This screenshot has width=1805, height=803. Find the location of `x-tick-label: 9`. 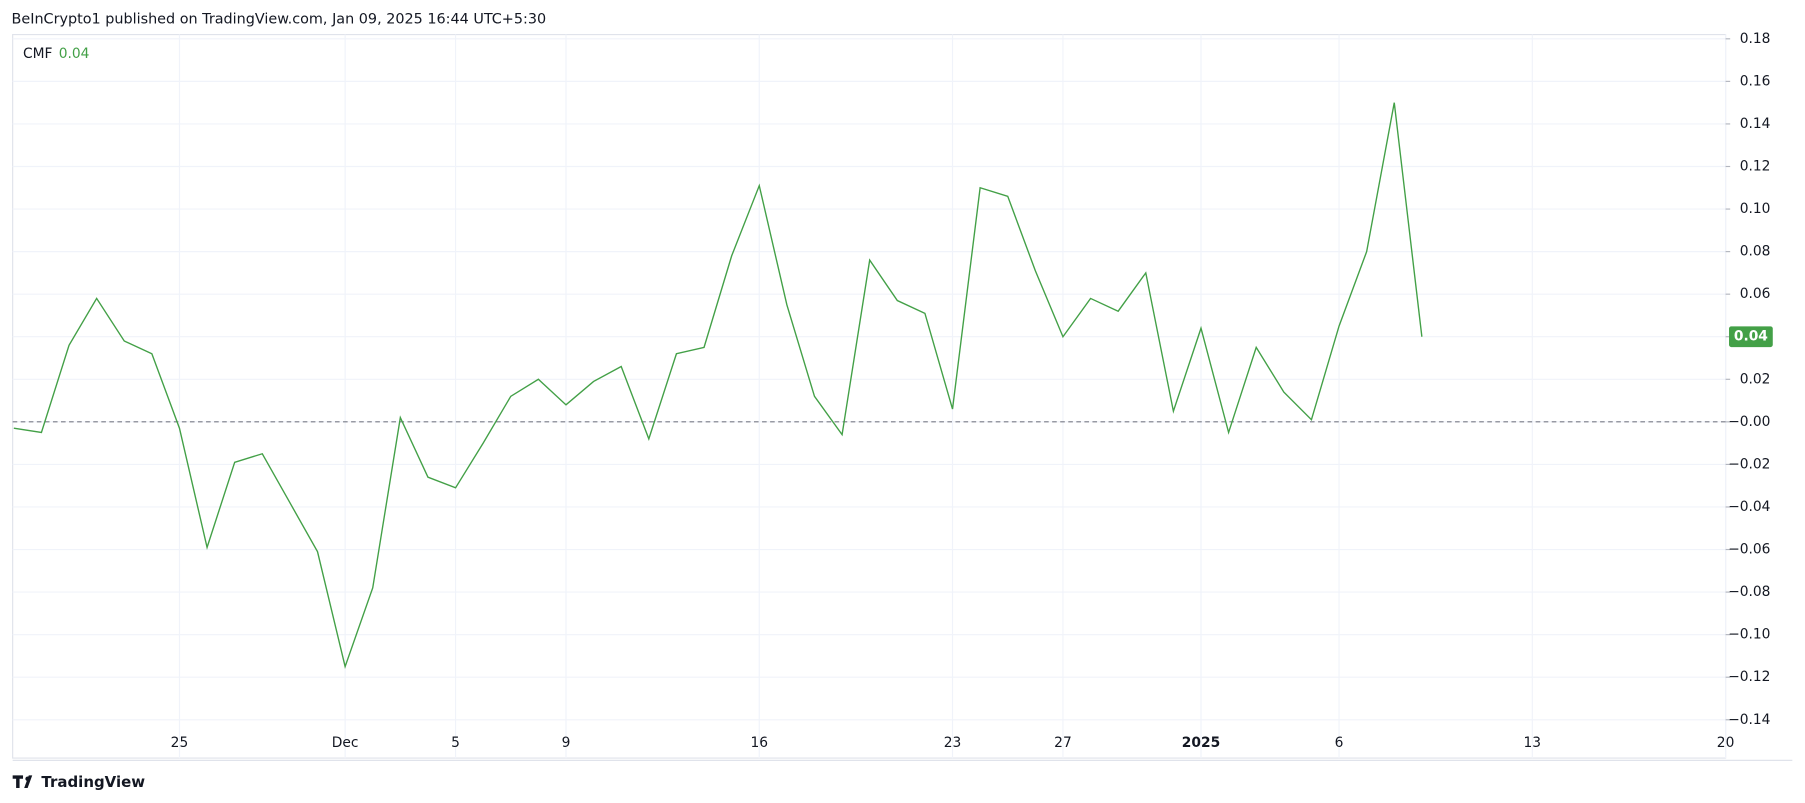

x-tick-label: 9 is located at coordinates (566, 743).